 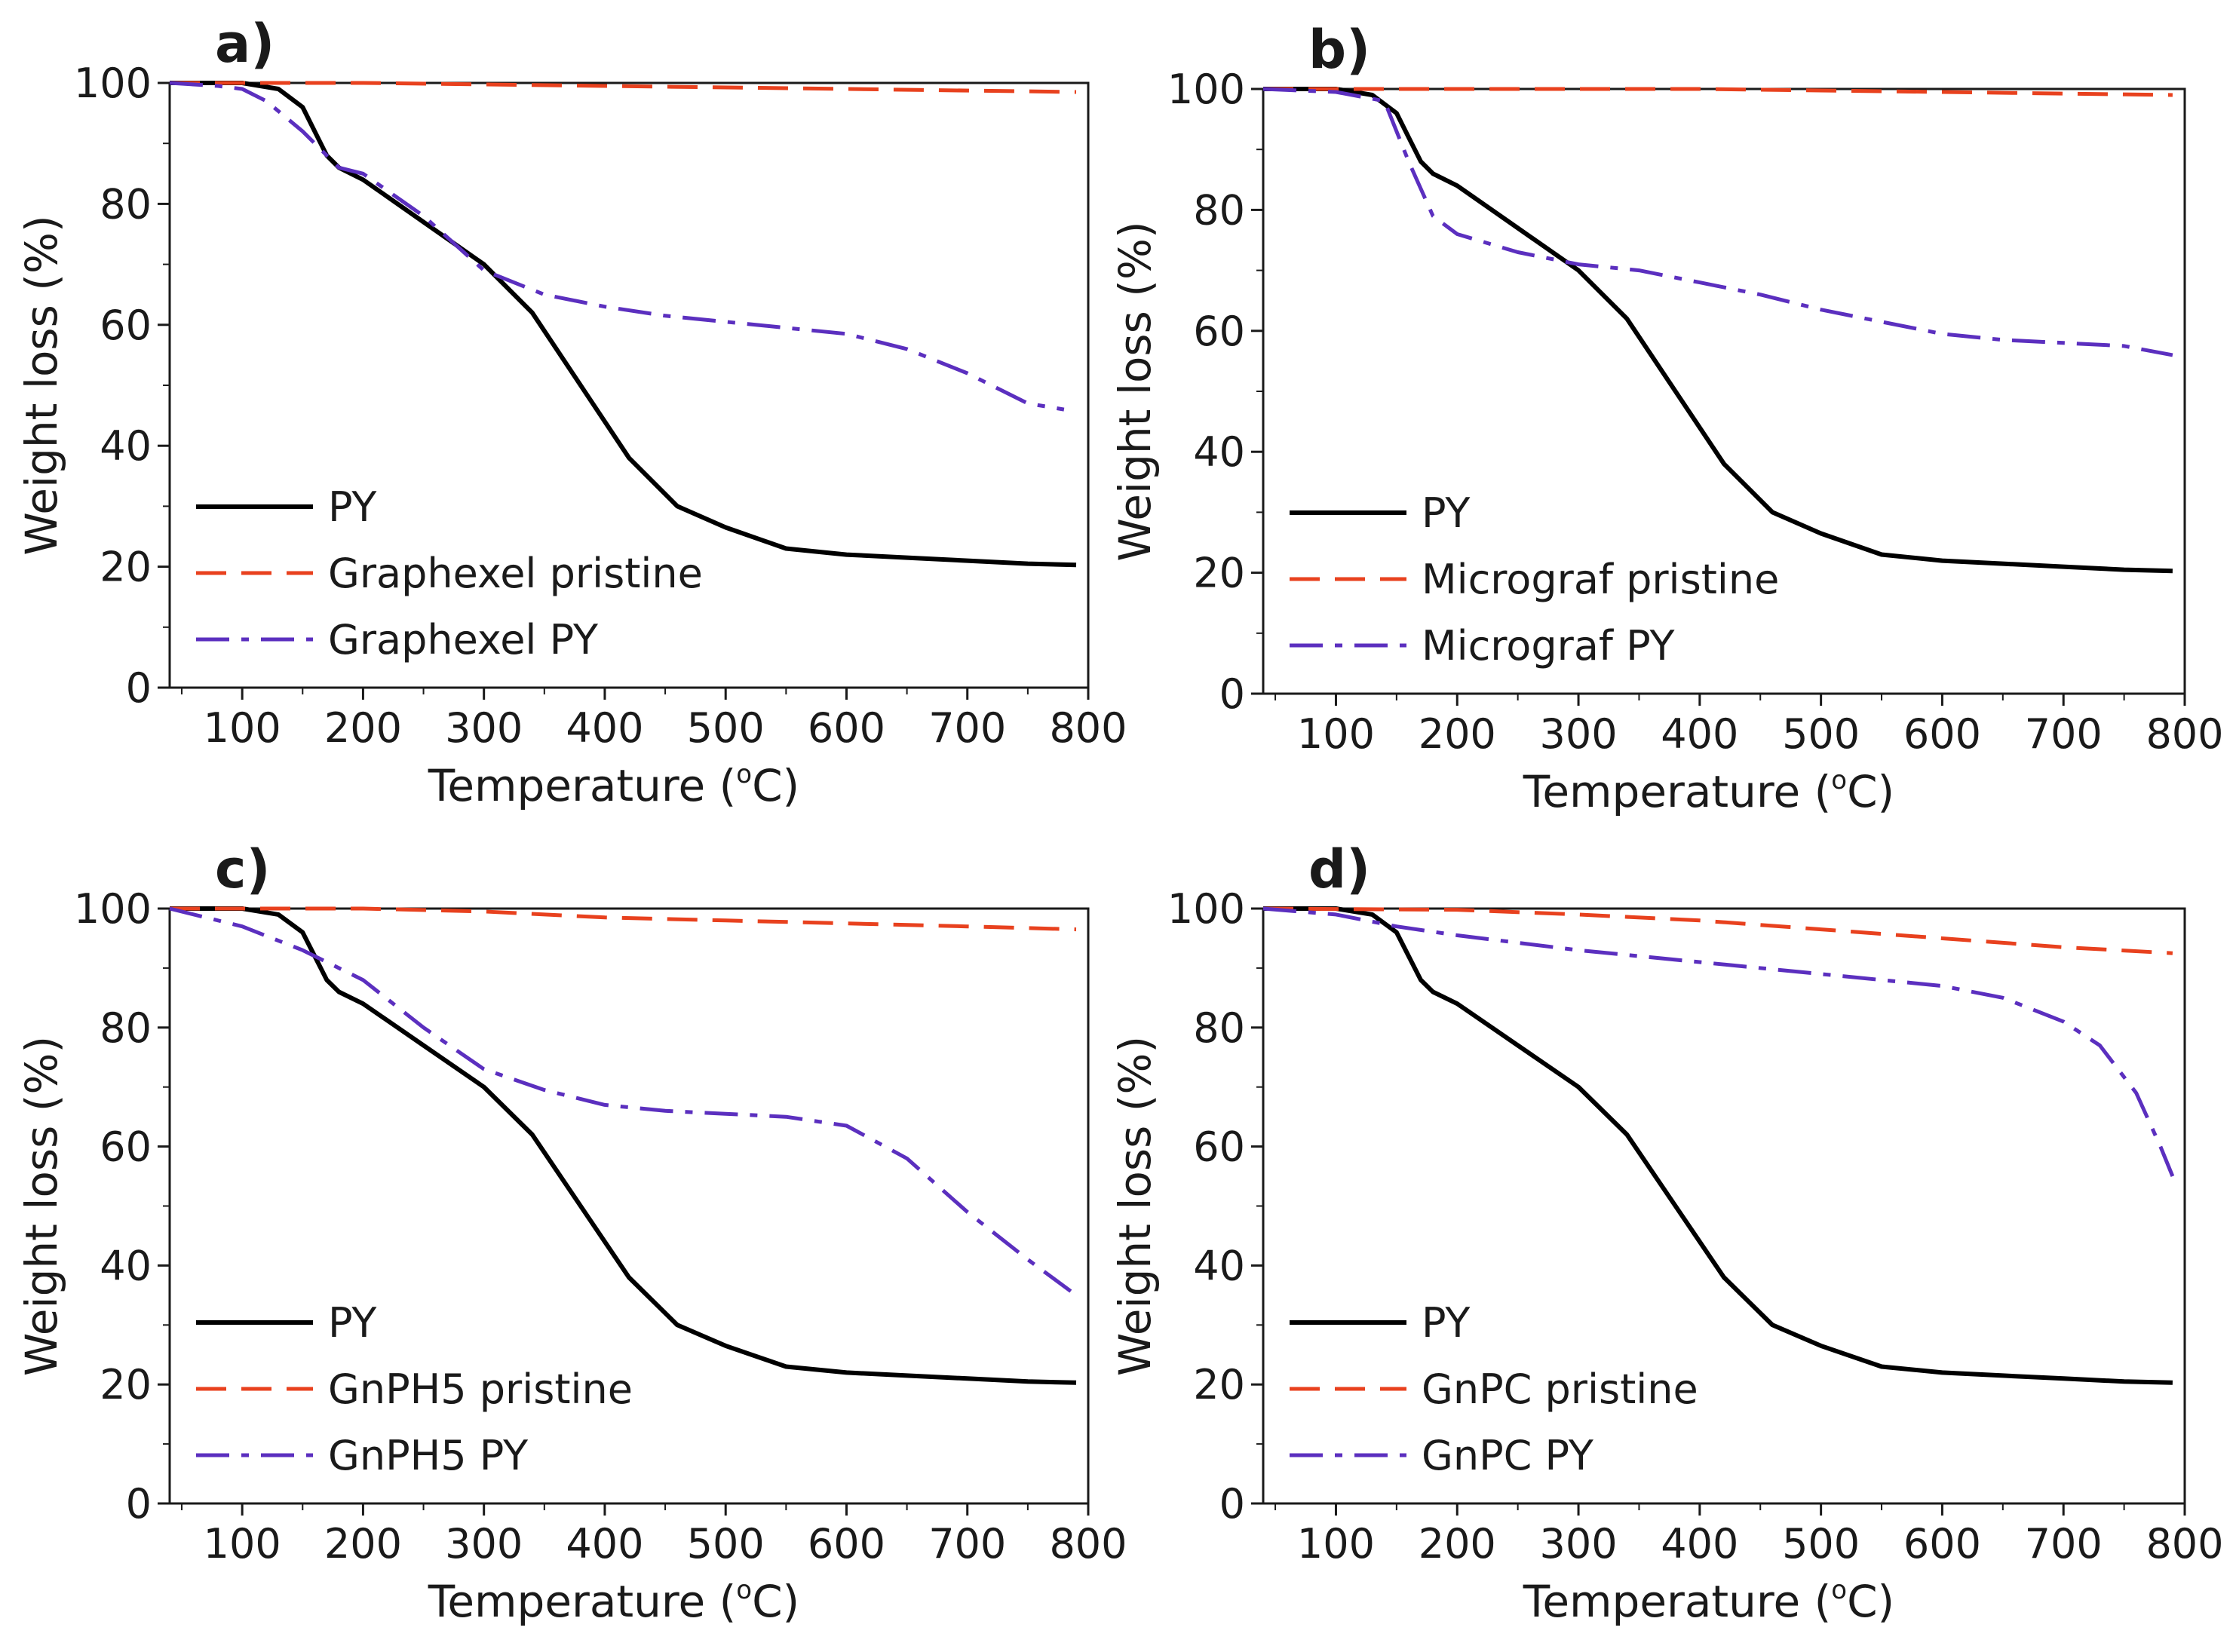 I want to click on series-line-micrograf-py, so click(x=1717, y=222).